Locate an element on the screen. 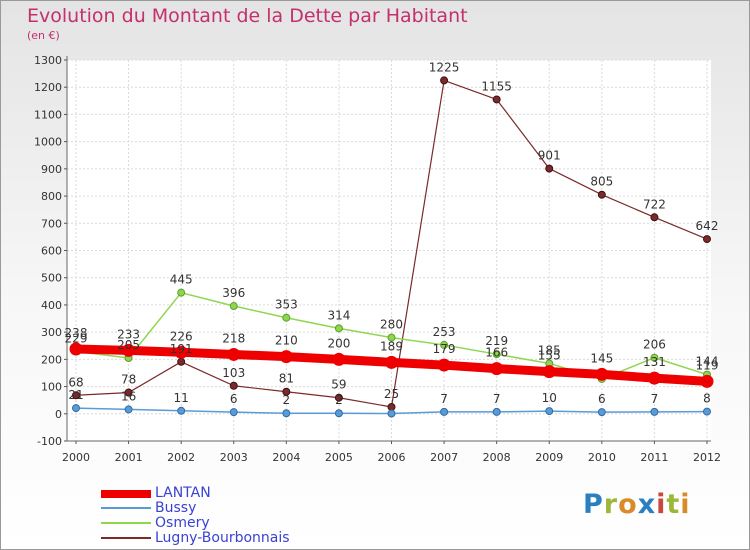 Image resolution: width=750 pixels, height=550 pixels. chart-subtitle: (en €) is located at coordinates (43, 35).